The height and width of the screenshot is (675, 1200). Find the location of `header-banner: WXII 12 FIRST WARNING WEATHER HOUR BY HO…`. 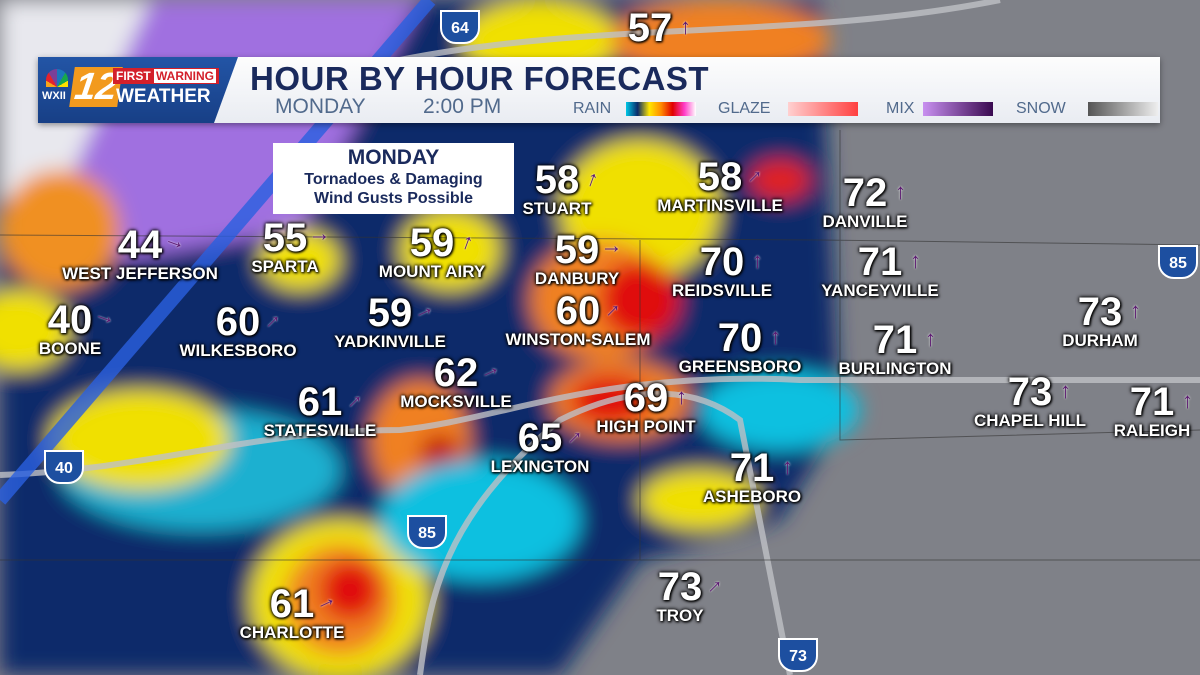

header-banner: WXII 12 FIRST WARNING WEATHER HOUR BY HO… is located at coordinates (599, 90).